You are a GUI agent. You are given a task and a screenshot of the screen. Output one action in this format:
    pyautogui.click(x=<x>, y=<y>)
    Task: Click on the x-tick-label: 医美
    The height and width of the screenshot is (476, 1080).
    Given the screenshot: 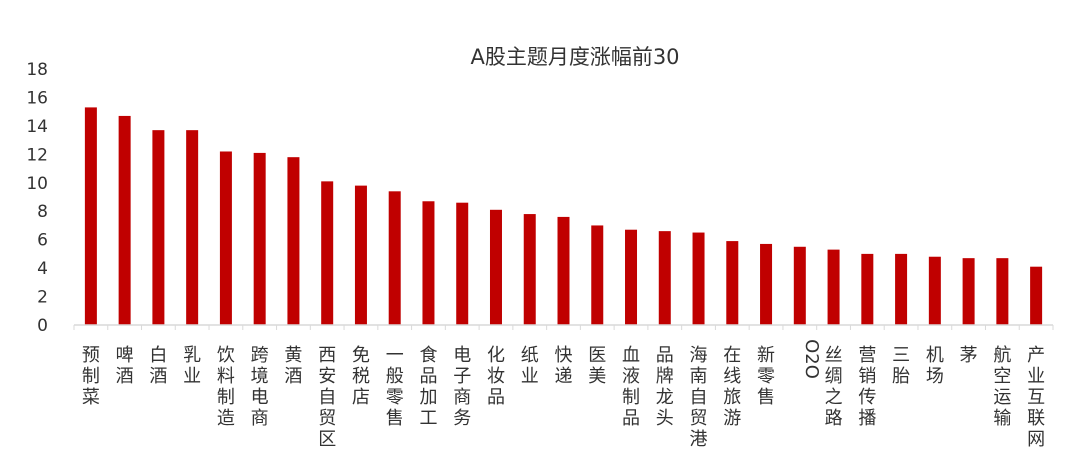 What is the action you would take?
    pyautogui.click(x=597, y=366)
    